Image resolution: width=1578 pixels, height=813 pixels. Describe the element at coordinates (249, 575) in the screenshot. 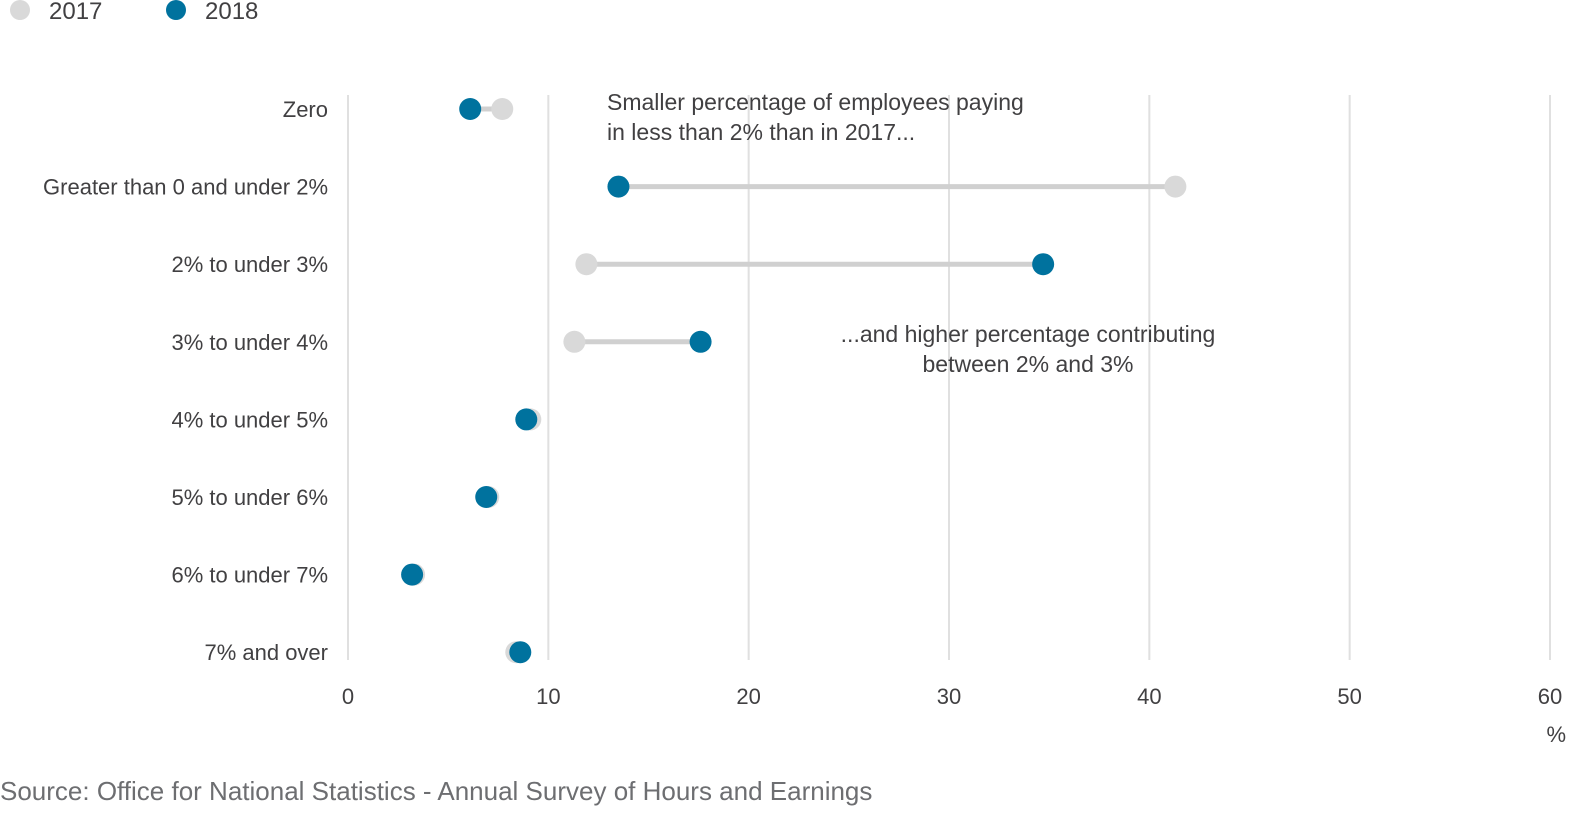

I see `category-label-7: 6% to under 7%` at that location.